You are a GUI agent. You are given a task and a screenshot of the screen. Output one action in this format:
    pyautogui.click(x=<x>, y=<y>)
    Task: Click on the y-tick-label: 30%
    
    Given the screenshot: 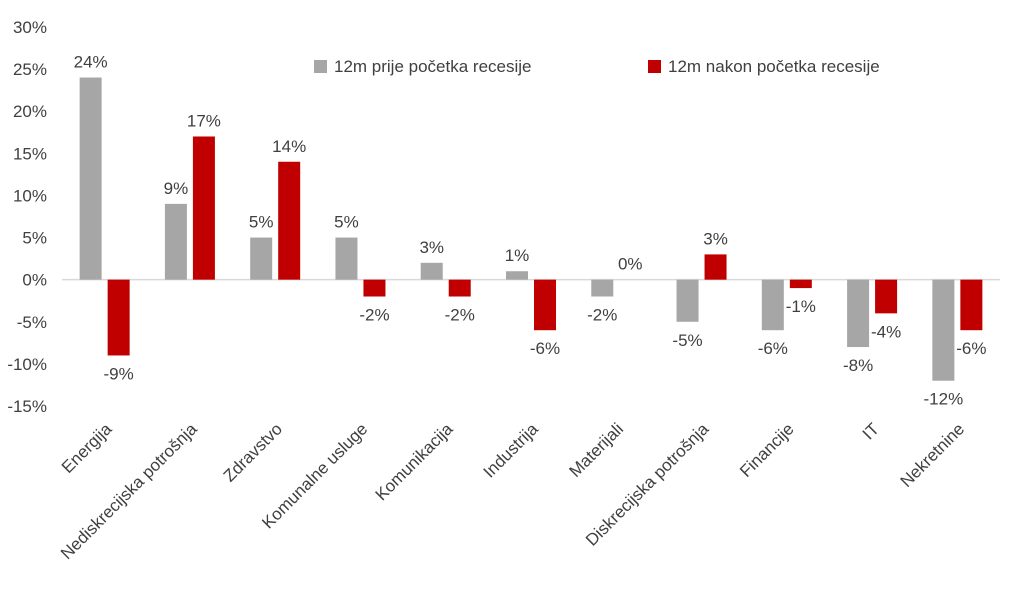 What is the action you would take?
    pyautogui.click(x=30, y=27)
    